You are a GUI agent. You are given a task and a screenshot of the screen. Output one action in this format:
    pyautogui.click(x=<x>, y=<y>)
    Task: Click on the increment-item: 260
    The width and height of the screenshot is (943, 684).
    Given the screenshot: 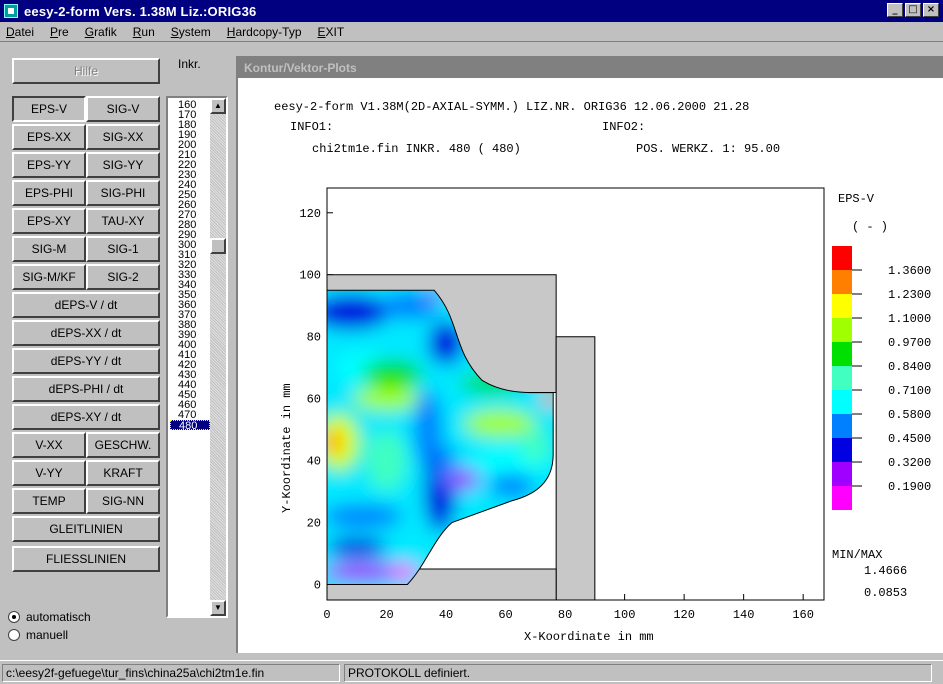 What is the action you would take?
    pyautogui.click(x=187, y=205)
    